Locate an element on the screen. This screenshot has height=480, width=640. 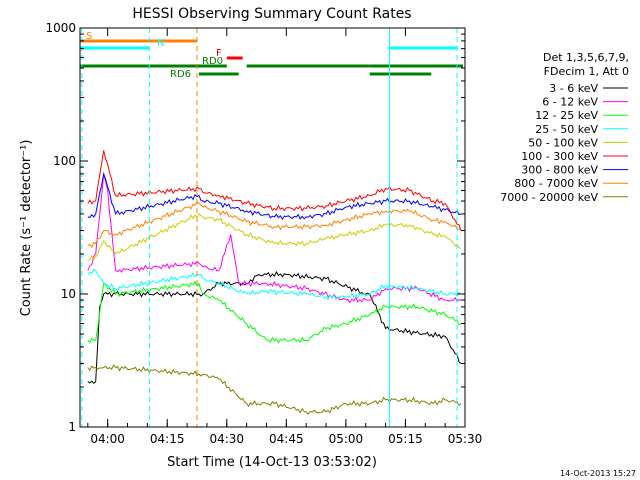
legend-label-3: 25 - 50 keV is located at coordinates (566, 129).